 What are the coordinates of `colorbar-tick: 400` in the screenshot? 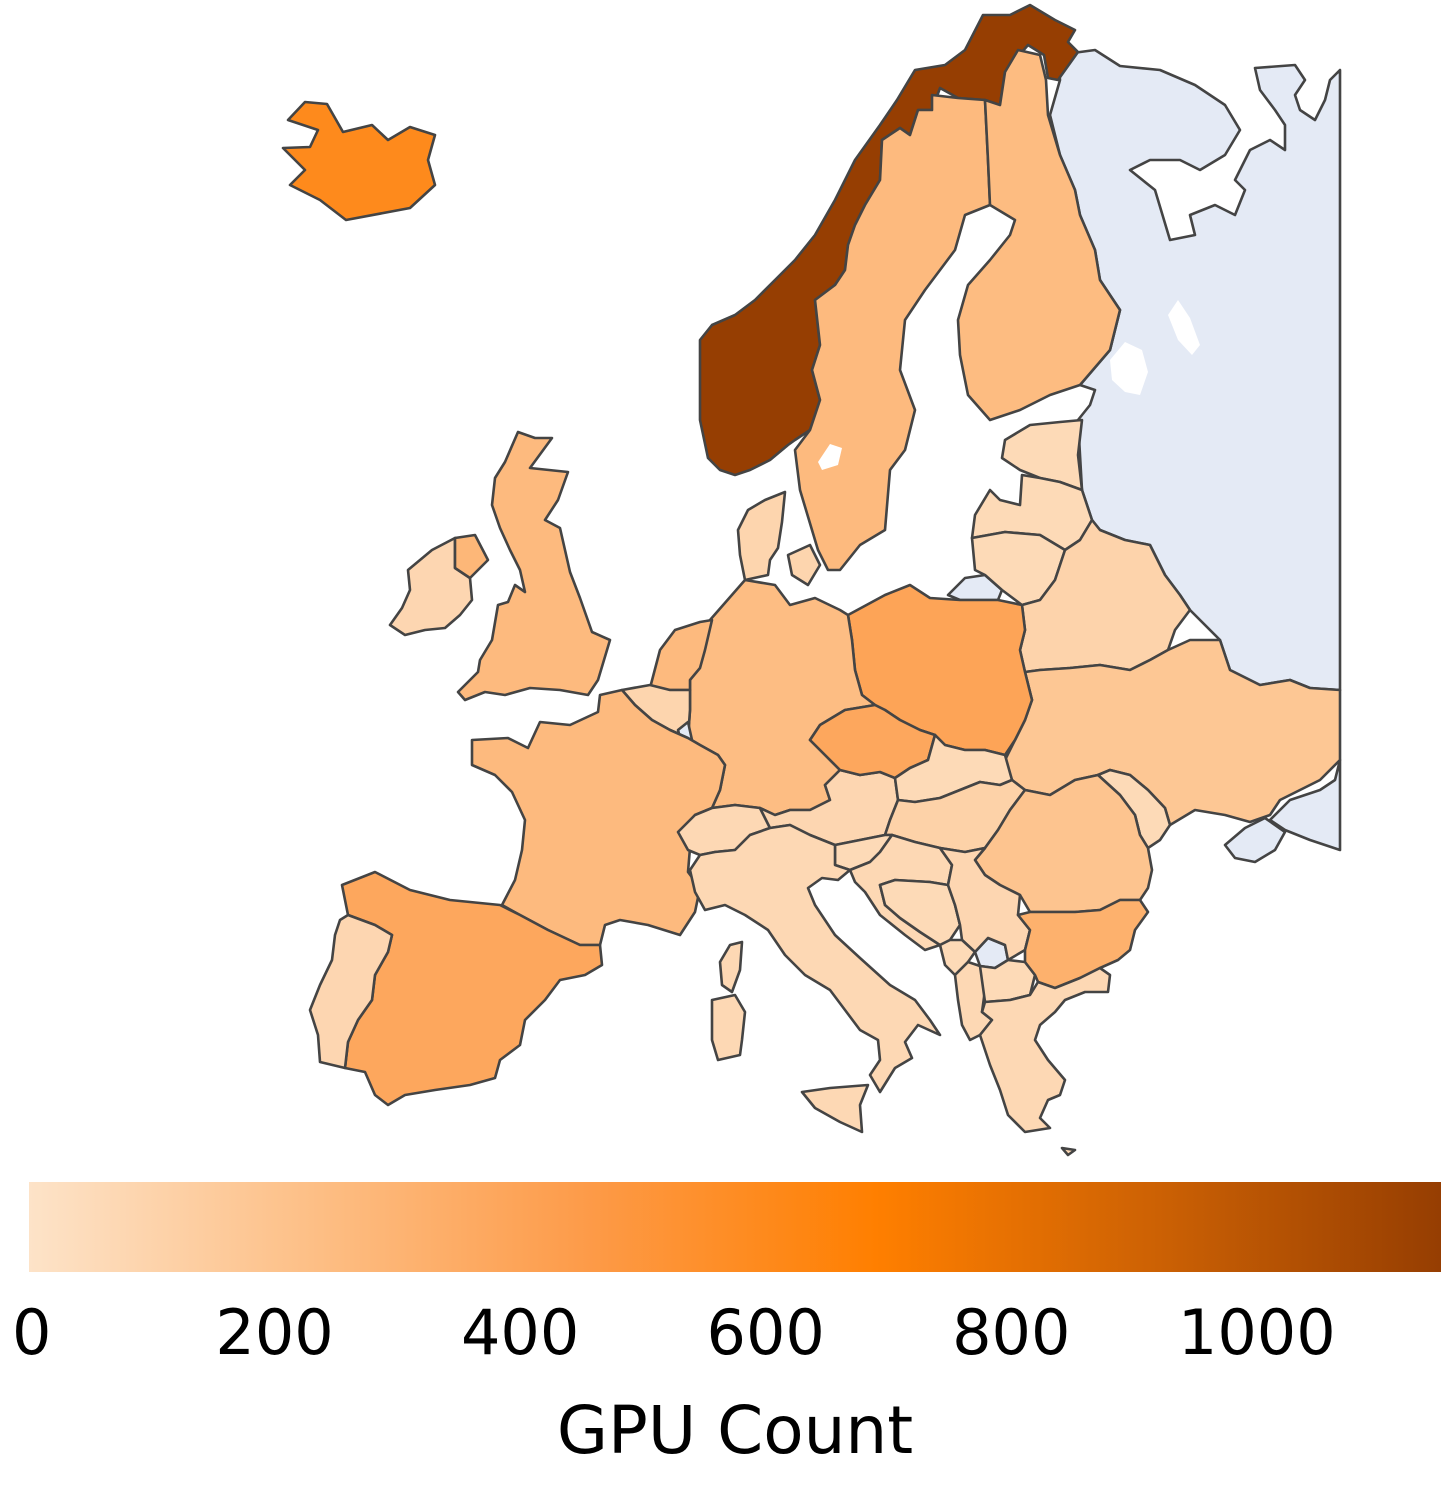 It's located at (520, 1332).